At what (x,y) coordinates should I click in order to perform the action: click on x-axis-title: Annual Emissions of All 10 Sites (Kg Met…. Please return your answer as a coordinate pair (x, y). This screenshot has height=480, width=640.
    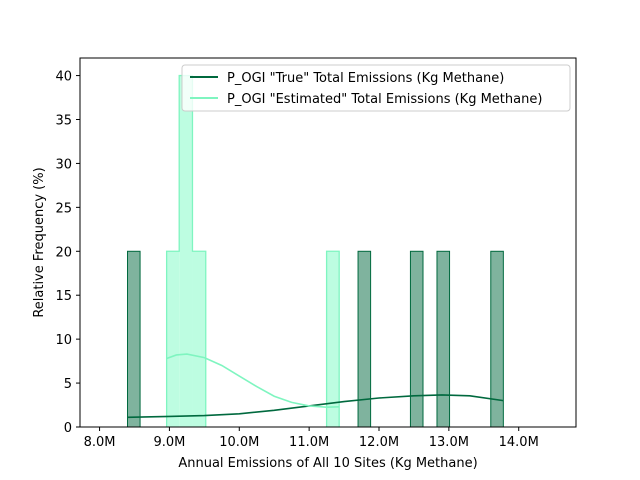
    Looking at the image, I should click on (327, 463).